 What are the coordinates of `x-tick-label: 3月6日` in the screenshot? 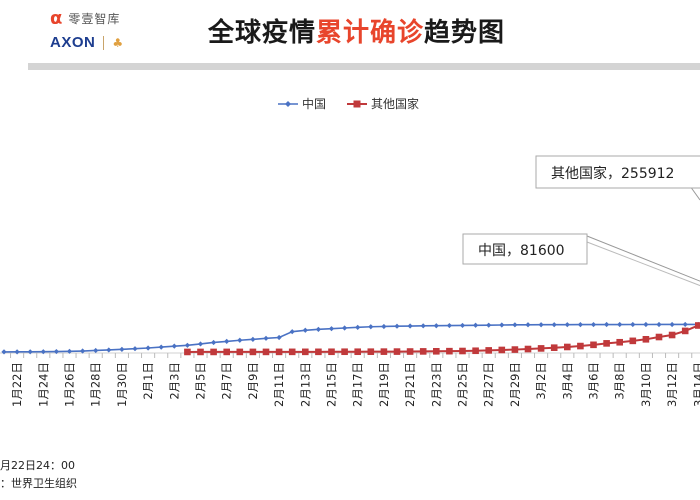 It's located at (594, 381).